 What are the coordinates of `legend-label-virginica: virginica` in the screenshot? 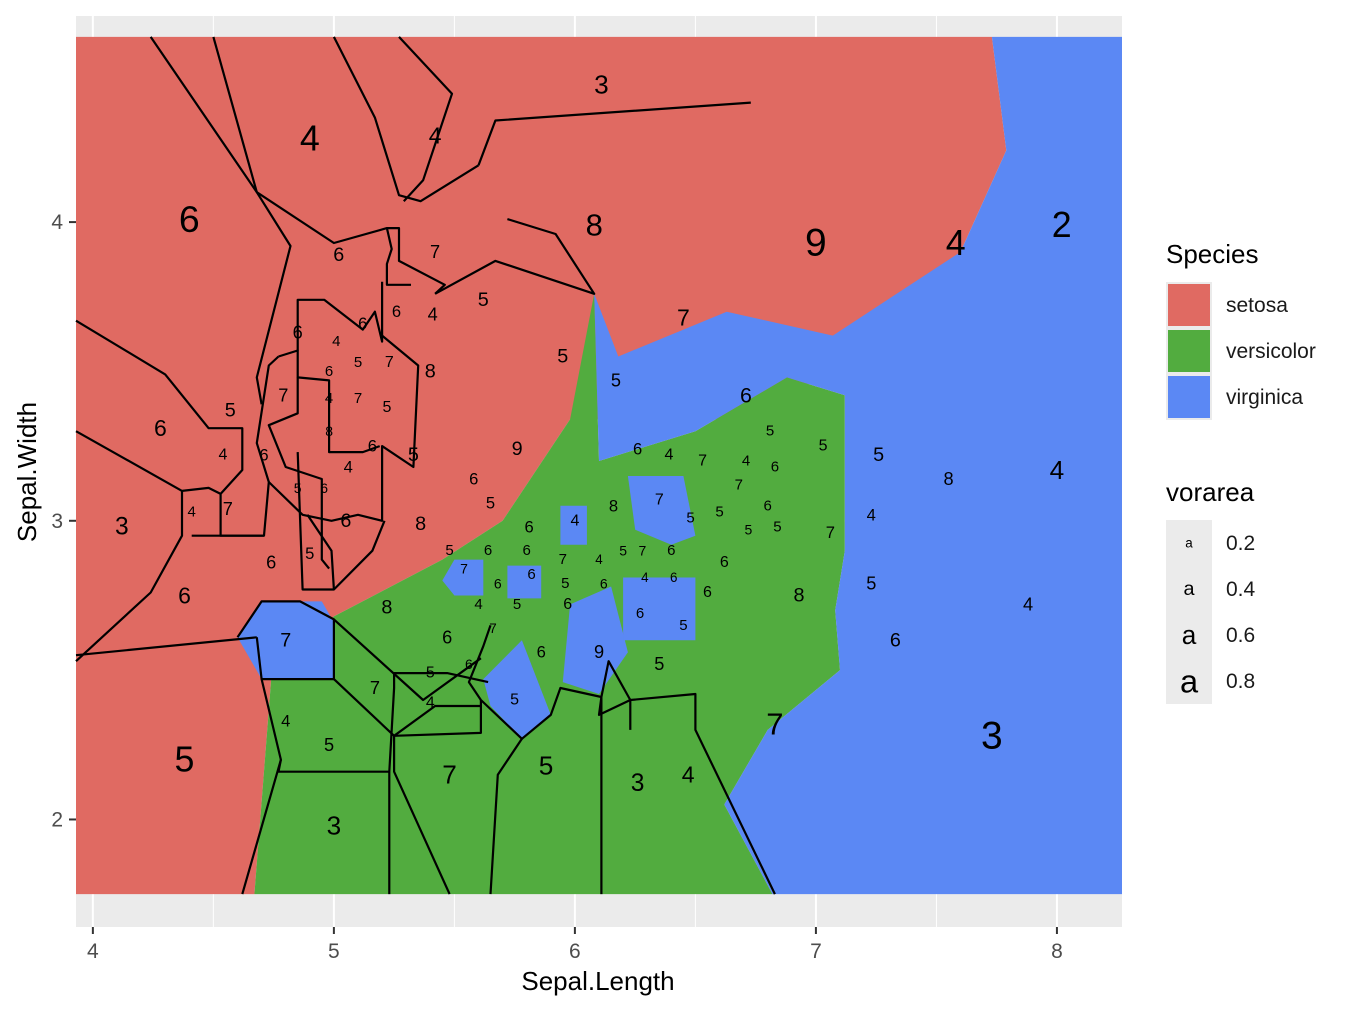 It's located at (1264, 397).